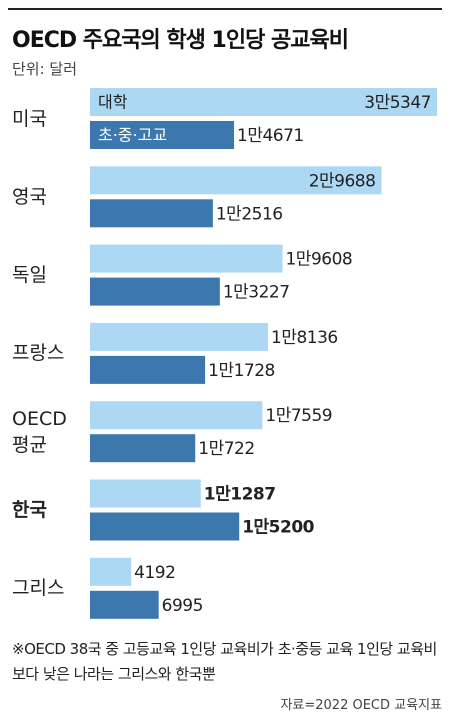  I want to click on category-label: 그리스, so click(38, 588).